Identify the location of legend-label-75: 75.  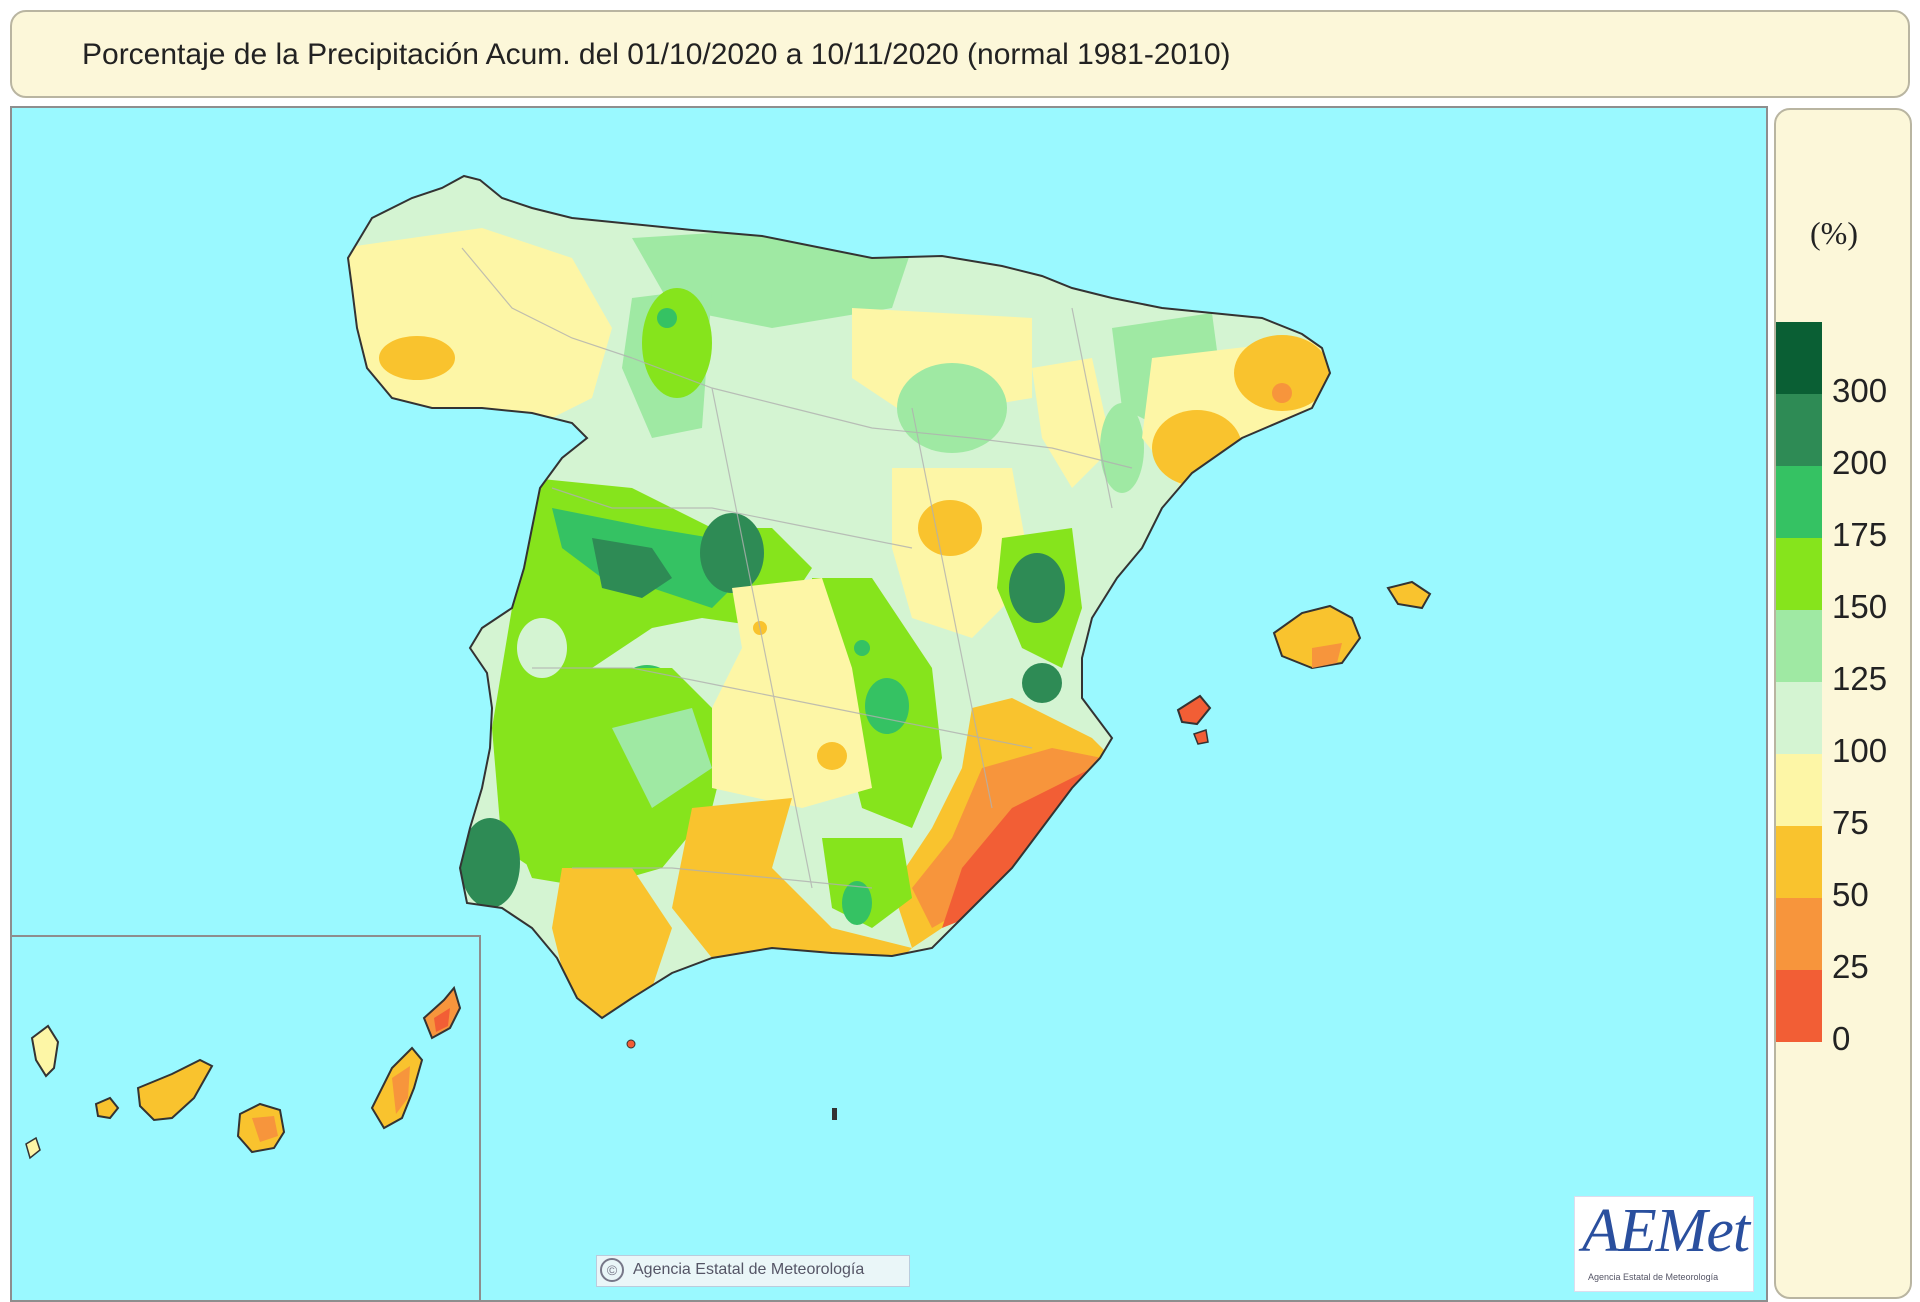
(1850, 822).